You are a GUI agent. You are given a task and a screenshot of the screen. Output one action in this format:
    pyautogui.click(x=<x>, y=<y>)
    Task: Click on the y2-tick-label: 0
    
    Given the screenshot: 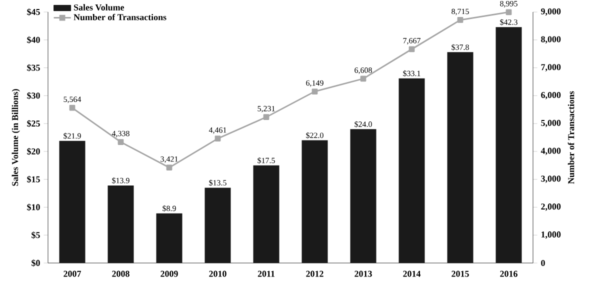 What is the action you would take?
    pyautogui.click(x=543, y=263)
    